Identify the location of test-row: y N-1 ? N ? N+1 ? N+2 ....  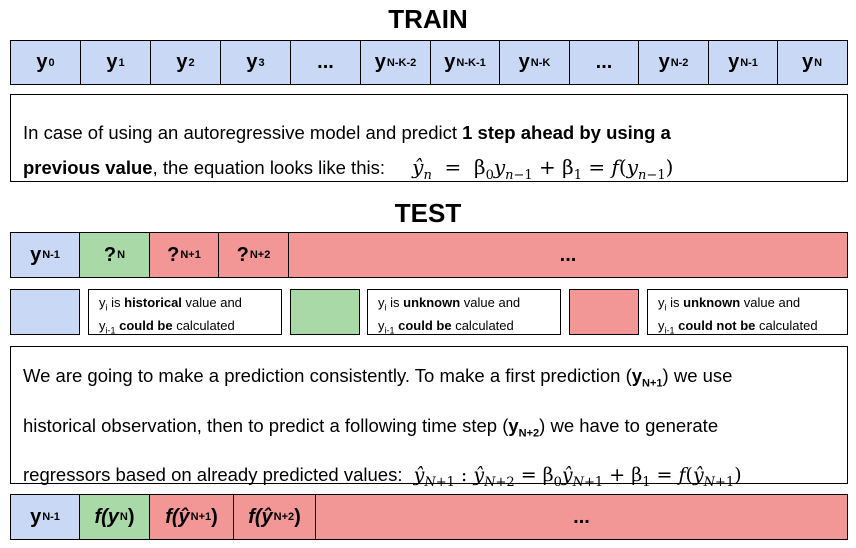
(429, 255).